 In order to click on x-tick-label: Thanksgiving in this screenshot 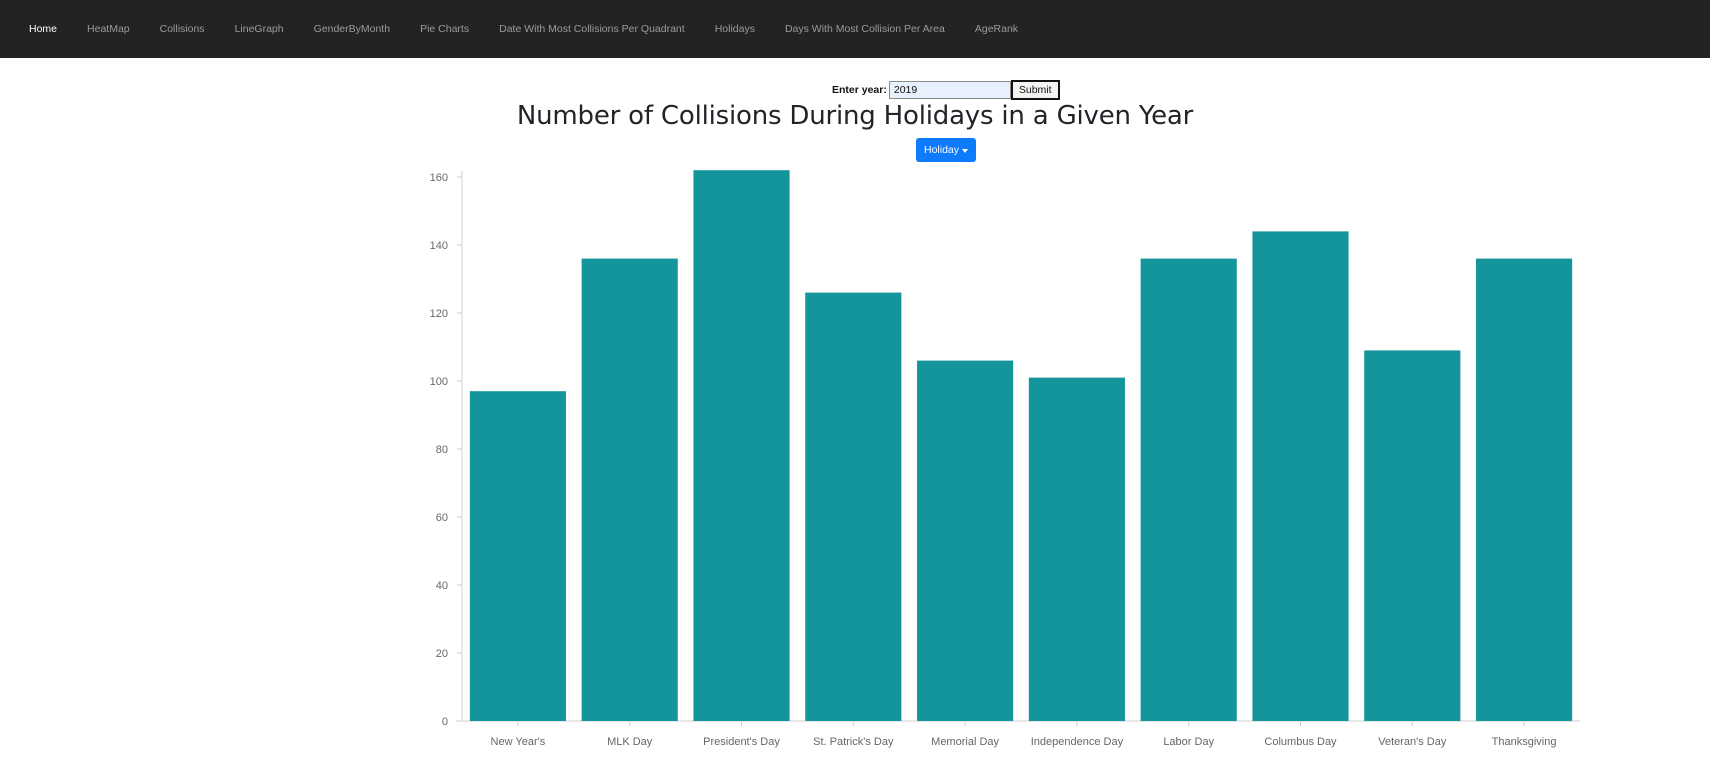, I will do `click(1524, 742)`.